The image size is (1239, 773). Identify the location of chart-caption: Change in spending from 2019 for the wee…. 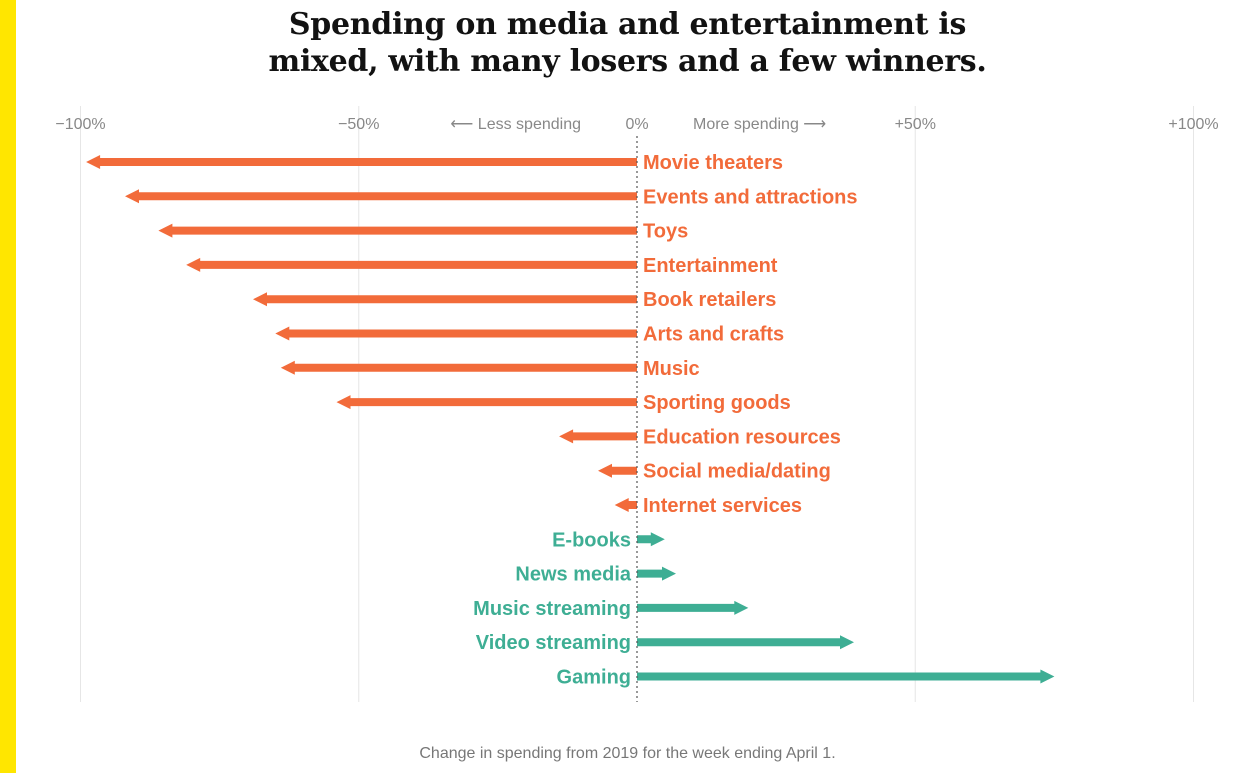
(627, 753).